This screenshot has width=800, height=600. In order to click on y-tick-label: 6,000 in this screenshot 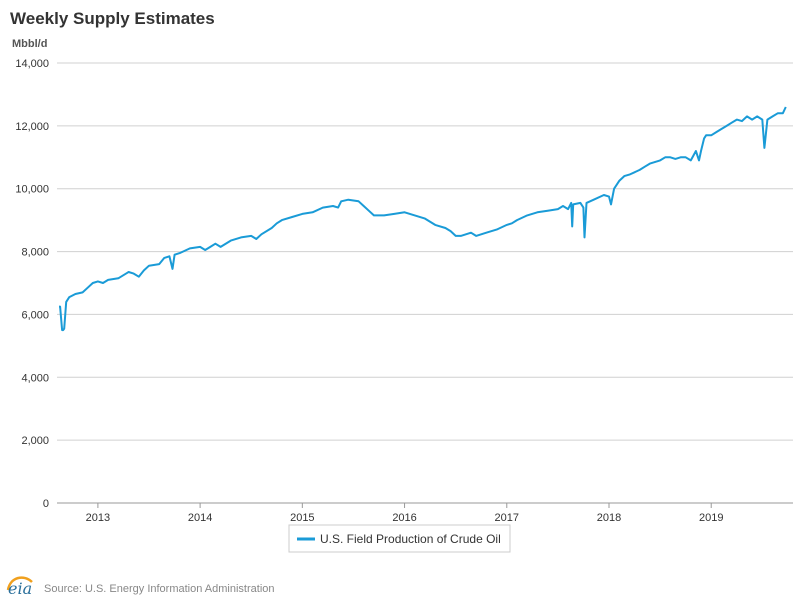, I will do `click(35, 315)`.